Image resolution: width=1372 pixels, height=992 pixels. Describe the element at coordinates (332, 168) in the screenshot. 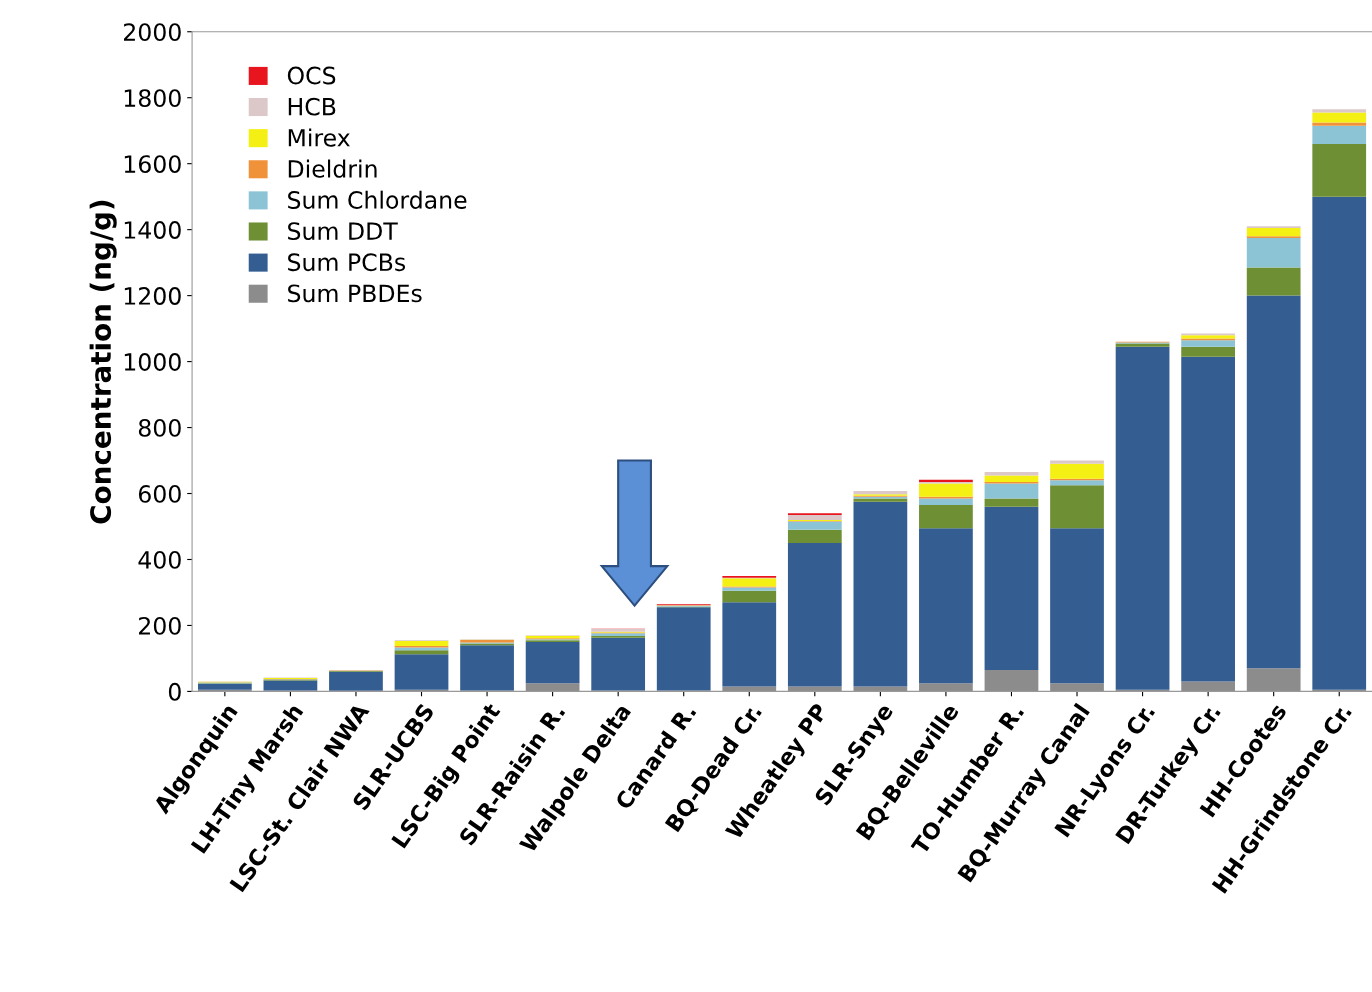

I see `legend-label: Dieldrin` at that location.